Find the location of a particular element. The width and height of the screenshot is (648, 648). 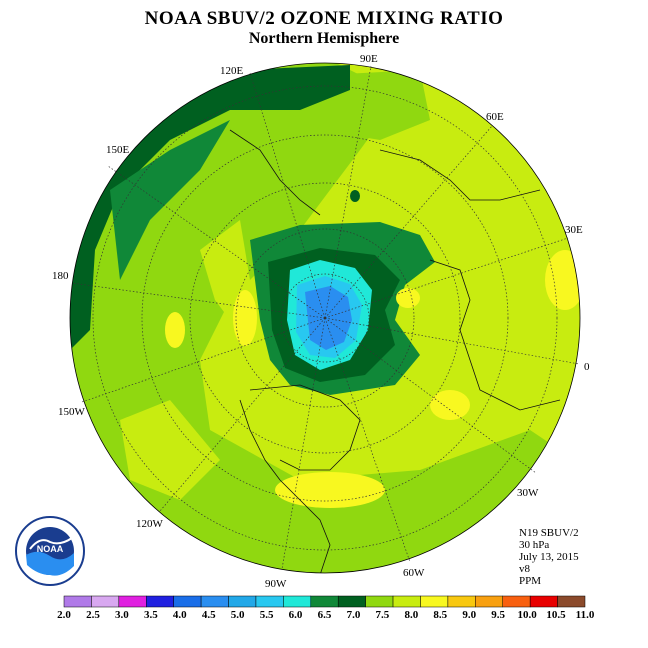

meridian-90w is located at coordinates (303, 443).